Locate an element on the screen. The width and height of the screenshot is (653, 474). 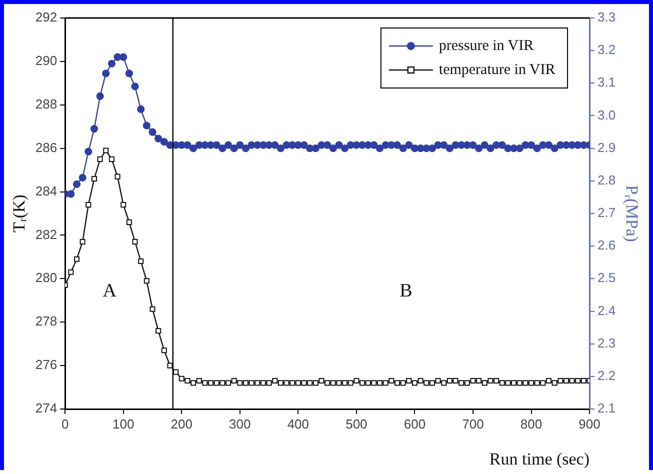
y-tick-label: 274 is located at coordinates (46, 408).